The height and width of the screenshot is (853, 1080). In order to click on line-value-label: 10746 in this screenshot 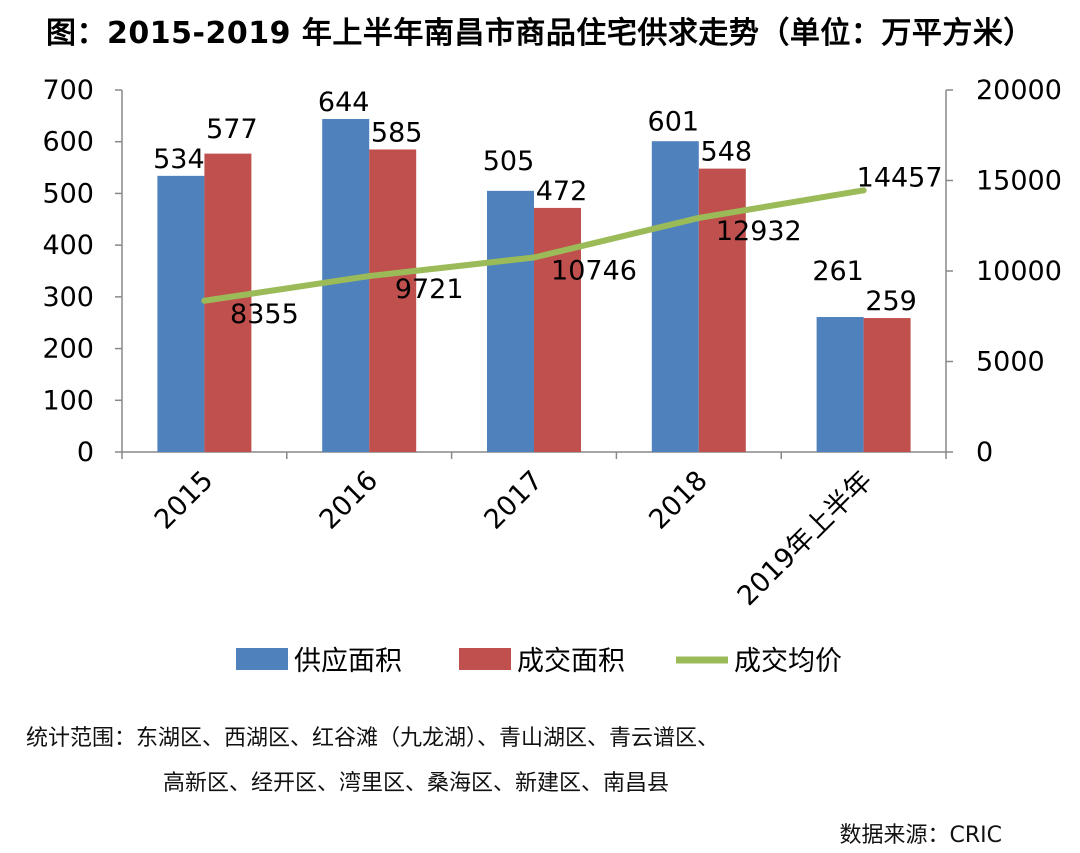, I will do `click(594, 270)`.